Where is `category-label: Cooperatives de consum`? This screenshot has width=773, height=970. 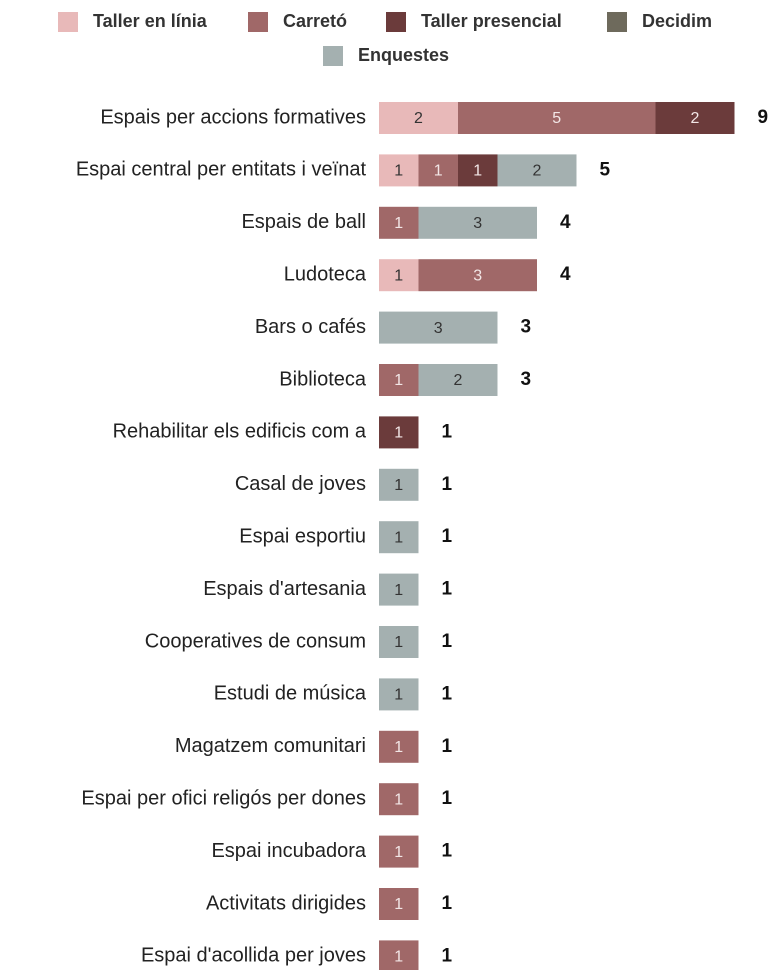
category-label: Cooperatives de consum is located at coordinates (255, 641).